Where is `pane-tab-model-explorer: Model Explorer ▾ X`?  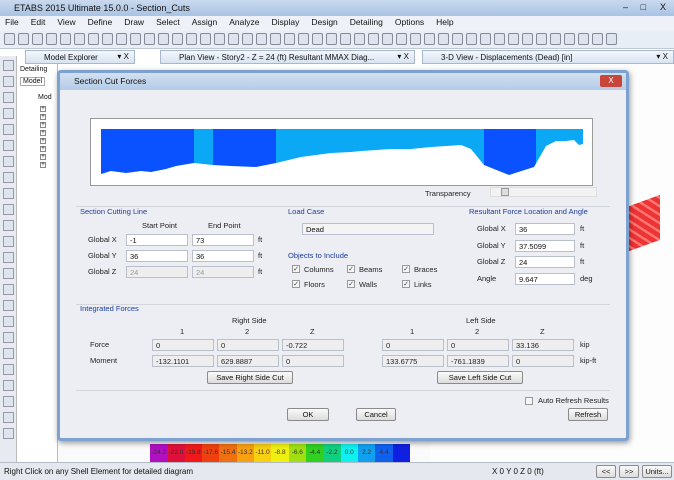
pane-tab-model-explorer: Model Explorer ▾ X is located at coordinates (80, 57).